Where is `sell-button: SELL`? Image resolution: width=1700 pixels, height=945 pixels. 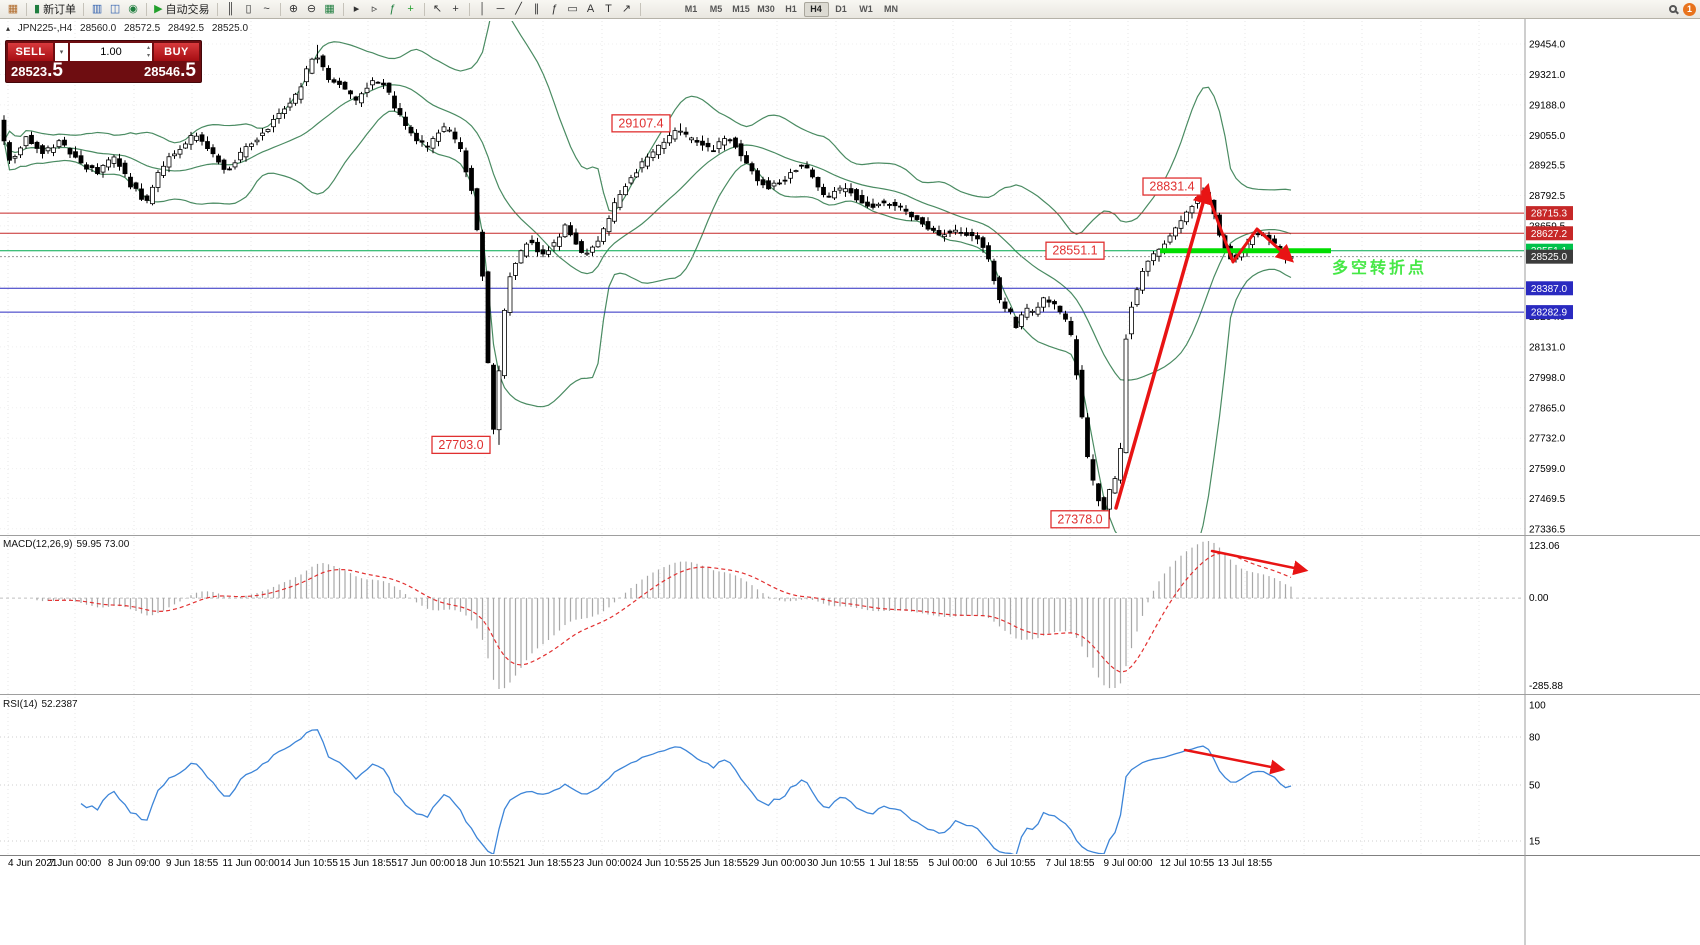 sell-button: SELL is located at coordinates (30, 52).